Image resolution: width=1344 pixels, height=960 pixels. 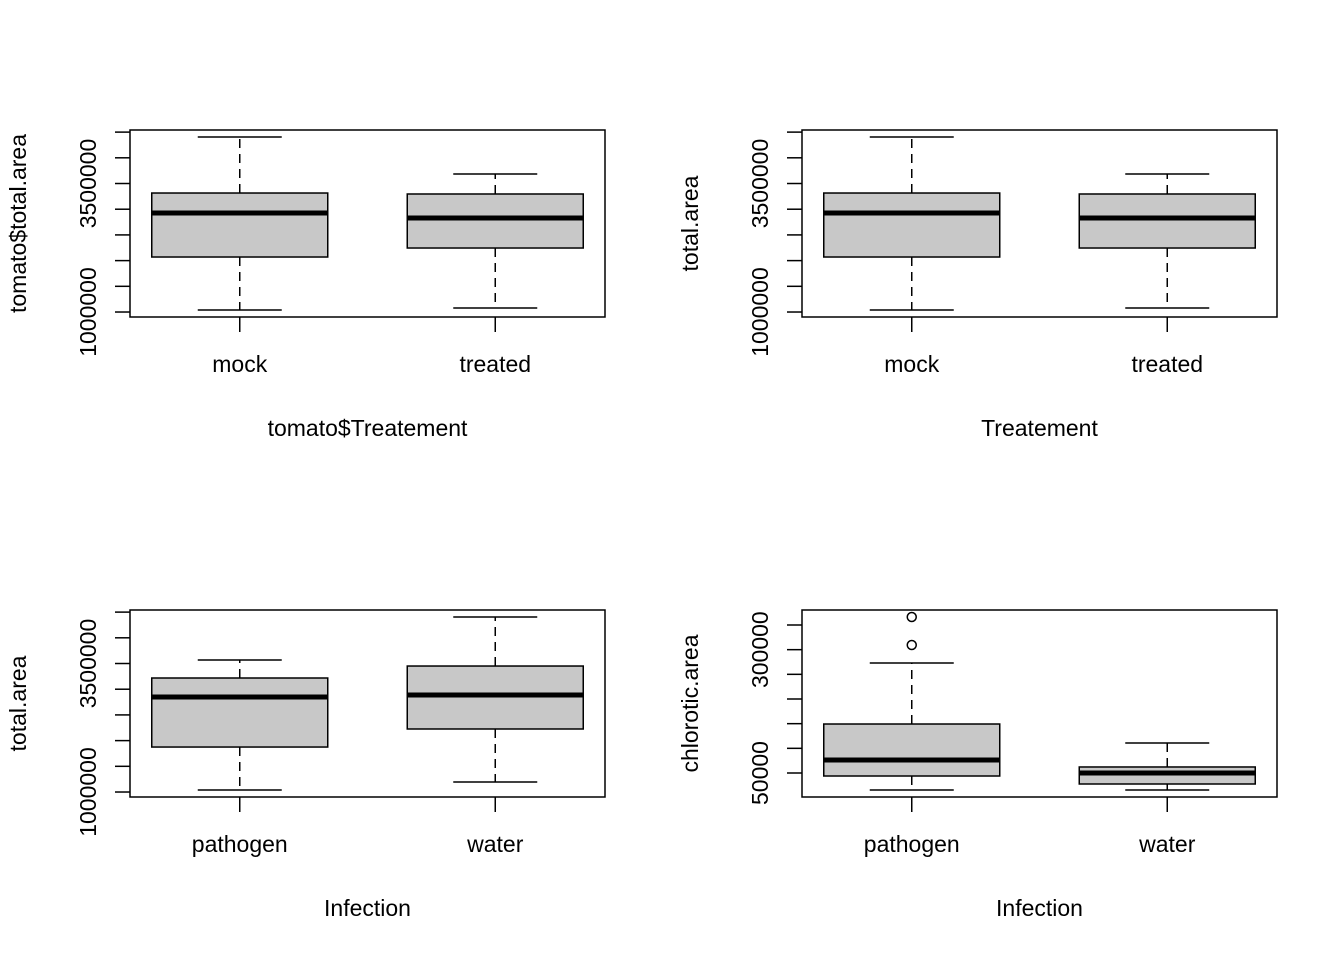 What do you see at coordinates (760, 649) in the screenshot?
I see `y-tick-label: 300000` at bounding box center [760, 649].